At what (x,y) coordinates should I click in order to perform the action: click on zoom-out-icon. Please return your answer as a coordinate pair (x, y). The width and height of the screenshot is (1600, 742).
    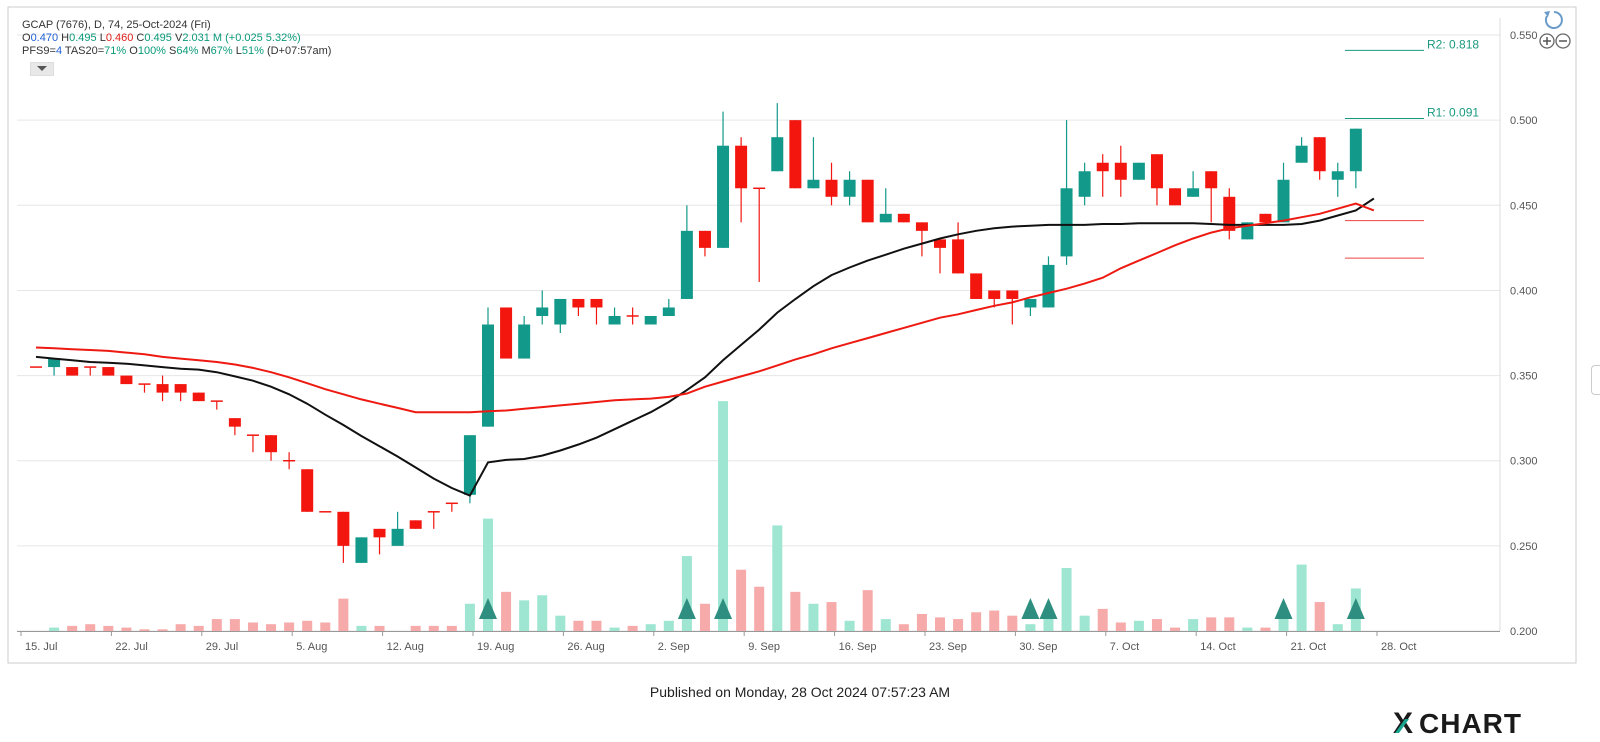
    Looking at the image, I should click on (1563, 41).